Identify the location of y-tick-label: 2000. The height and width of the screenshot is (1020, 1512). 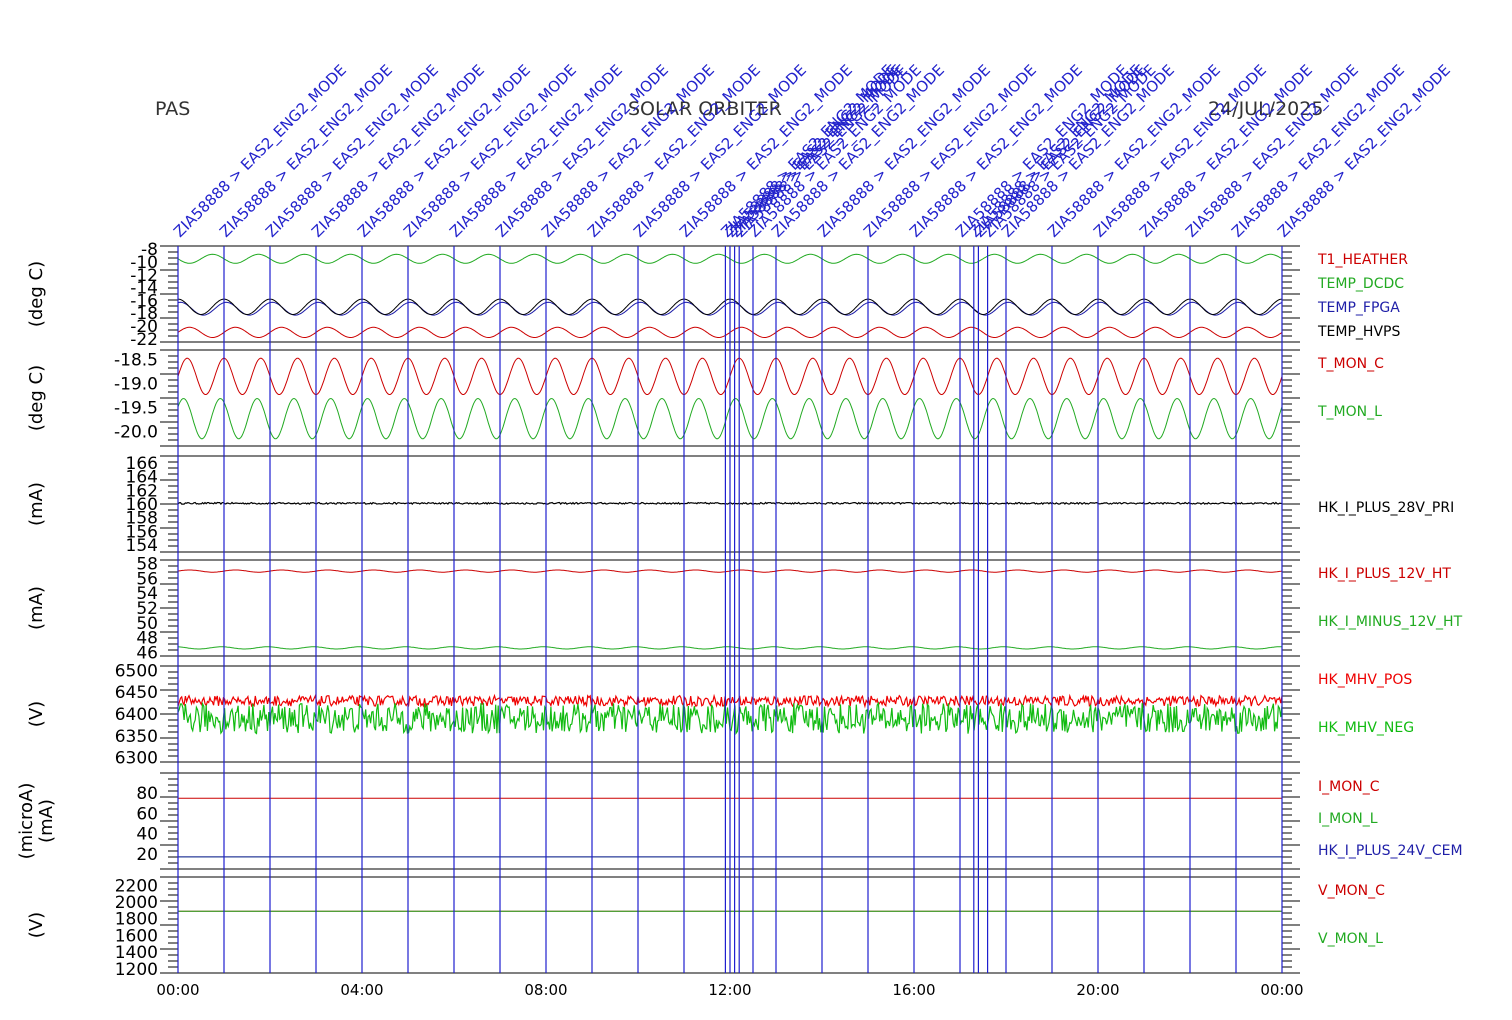
(136, 903).